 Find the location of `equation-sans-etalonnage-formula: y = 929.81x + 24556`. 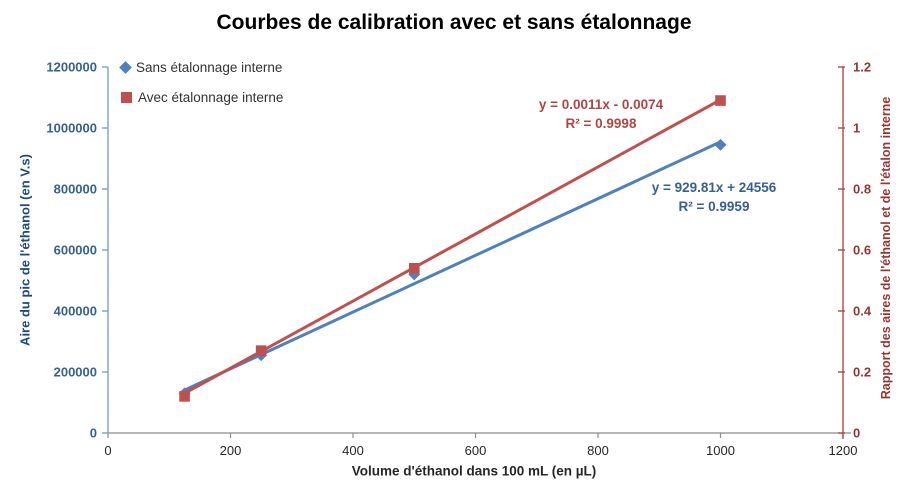

equation-sans-etalonnage-formula: y = 929.81x + 24556 is located at coordinates (714, 187).